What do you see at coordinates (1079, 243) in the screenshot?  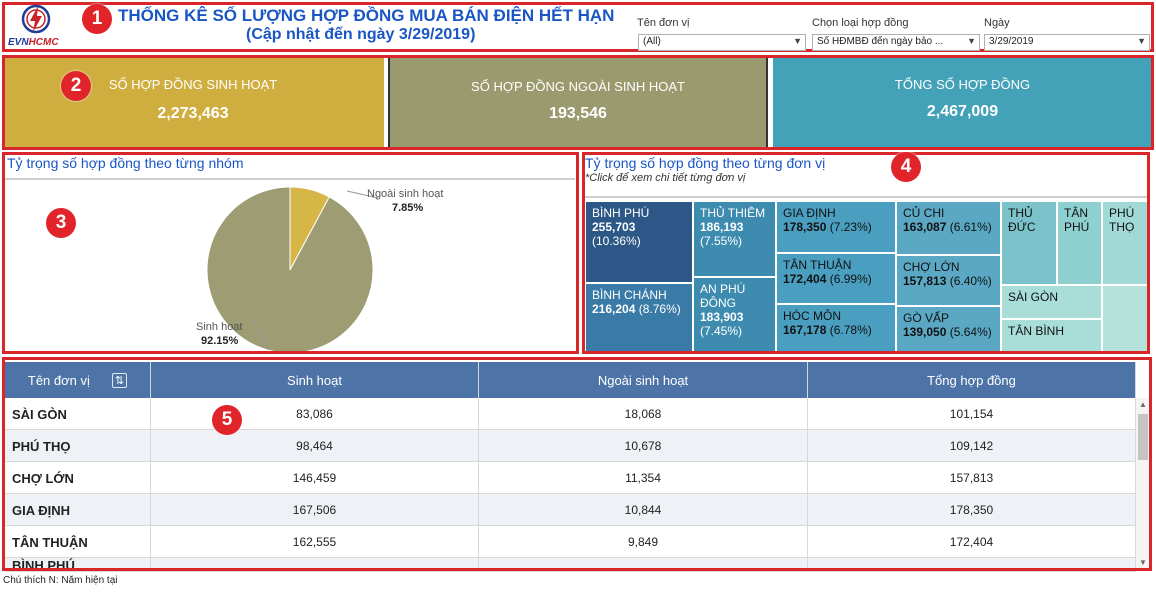 I see `treemap-tile: TÂN PHÚ` at bounding box center [1079, 243].